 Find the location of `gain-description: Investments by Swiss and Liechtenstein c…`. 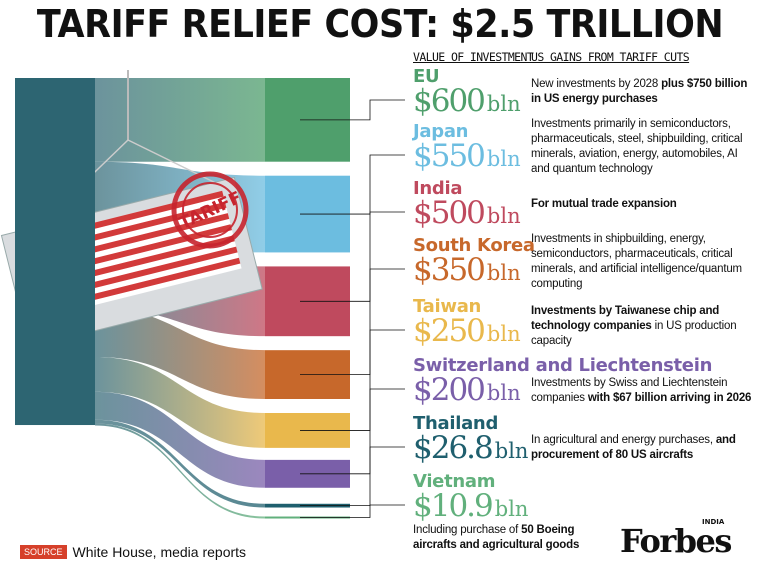

gain-description: Investments by Swiss and Liechtenstein c… is located at coordinates (641, 390).